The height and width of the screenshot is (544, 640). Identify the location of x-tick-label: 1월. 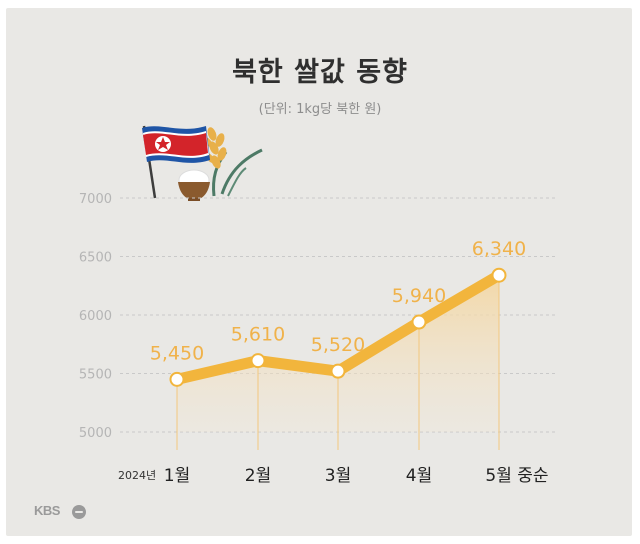
(177, 476).